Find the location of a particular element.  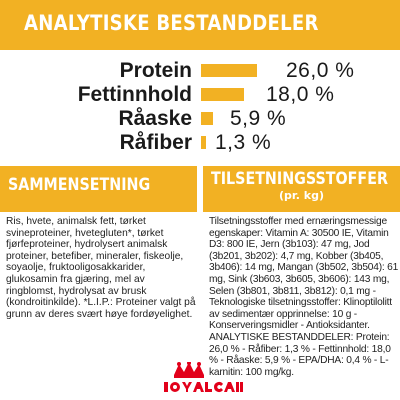

composition-header: SAMMENSETNING is located at coordinates (98, 189).